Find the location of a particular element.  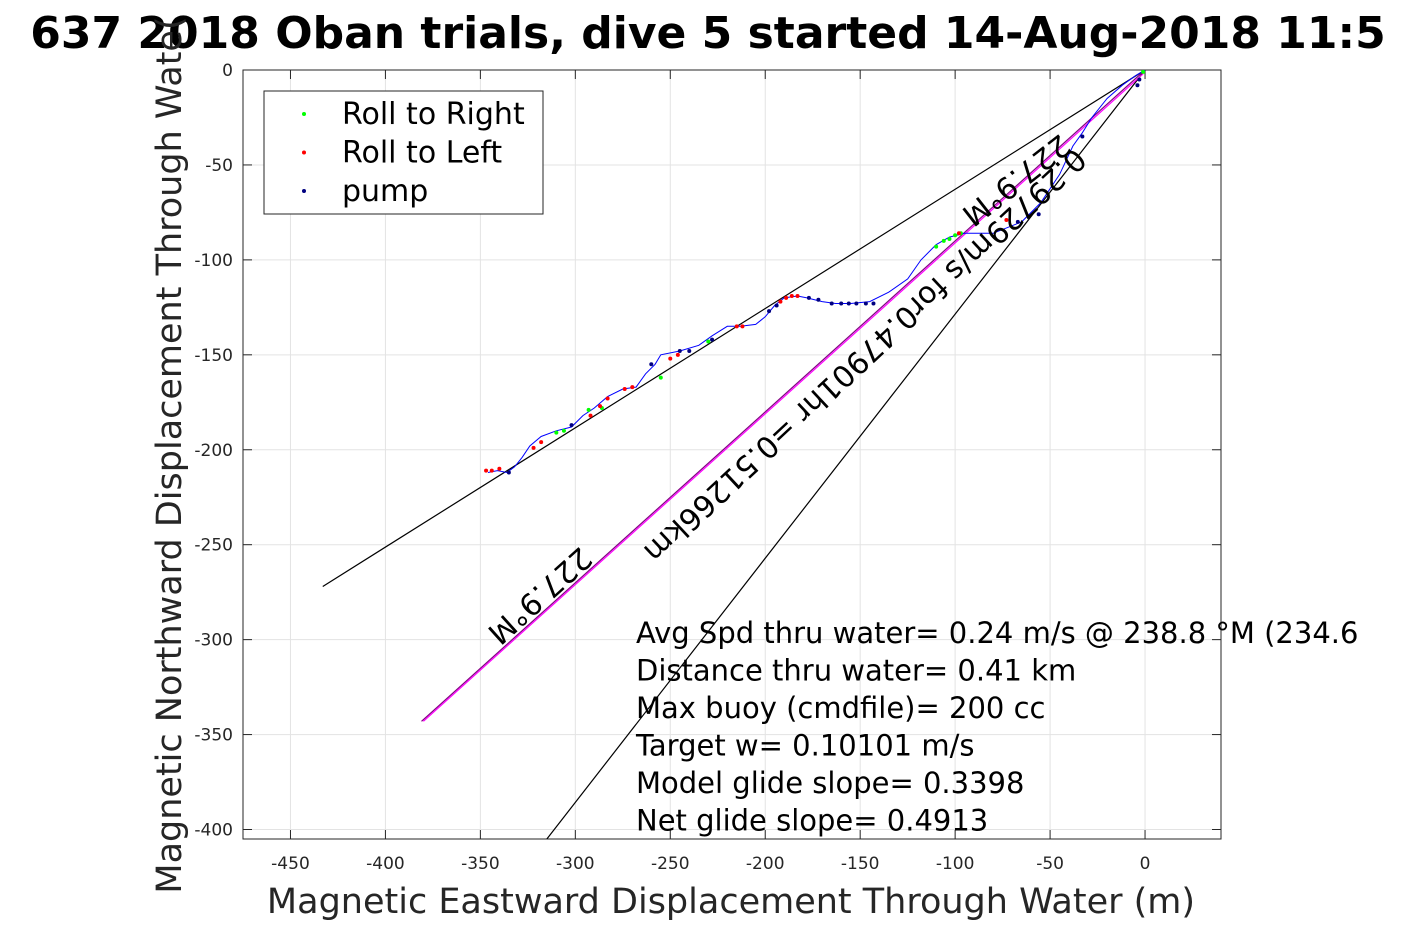

x-tick-label: -450 is located at coordinates (290, 864).